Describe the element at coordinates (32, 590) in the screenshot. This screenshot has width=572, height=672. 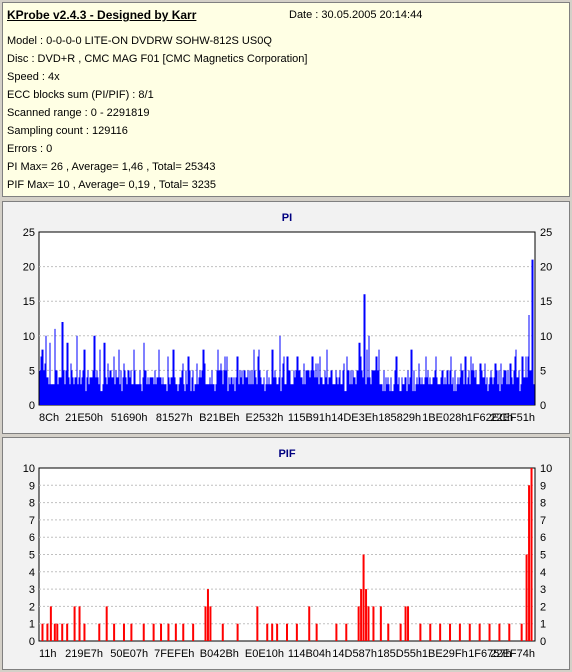
I see `pif-ytick-left: 3` at that location.